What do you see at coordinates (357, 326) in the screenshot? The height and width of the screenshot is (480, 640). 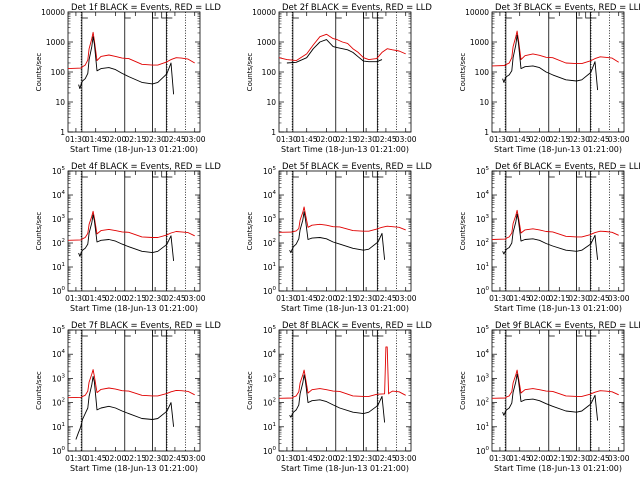 I see `panel-title: Det 8f BLACK = Events, RED = LLD` at bounding box center [357, 326].